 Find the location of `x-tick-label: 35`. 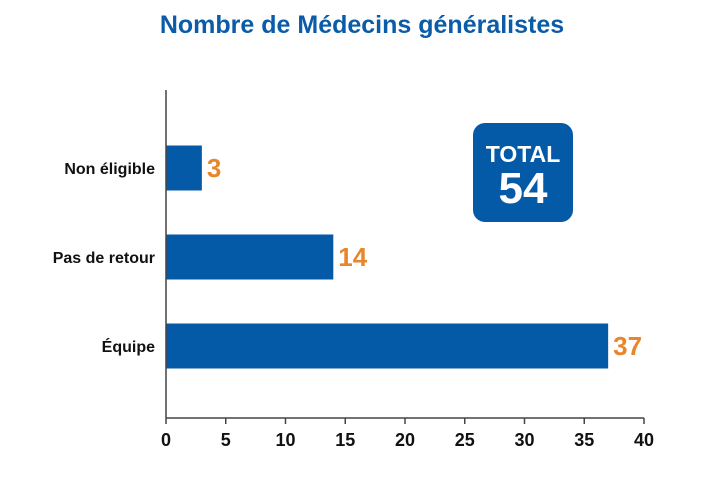

x-tick-label: 35 is located at coordinates (584, 440).